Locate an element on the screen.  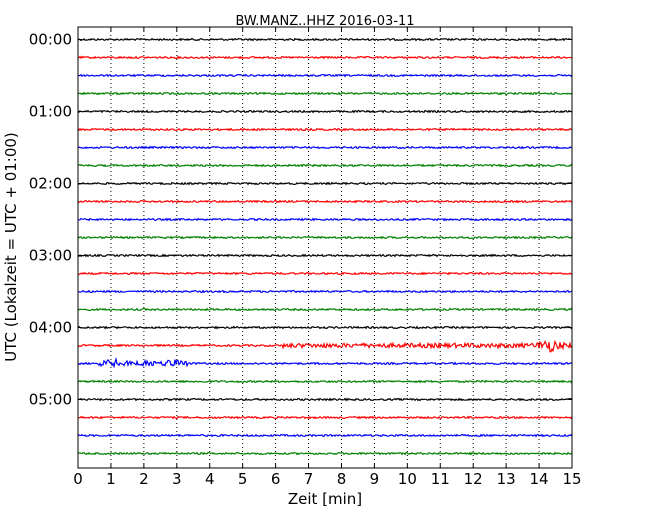
x-tick-label-9: 9 is located at coordinates (375, 479).